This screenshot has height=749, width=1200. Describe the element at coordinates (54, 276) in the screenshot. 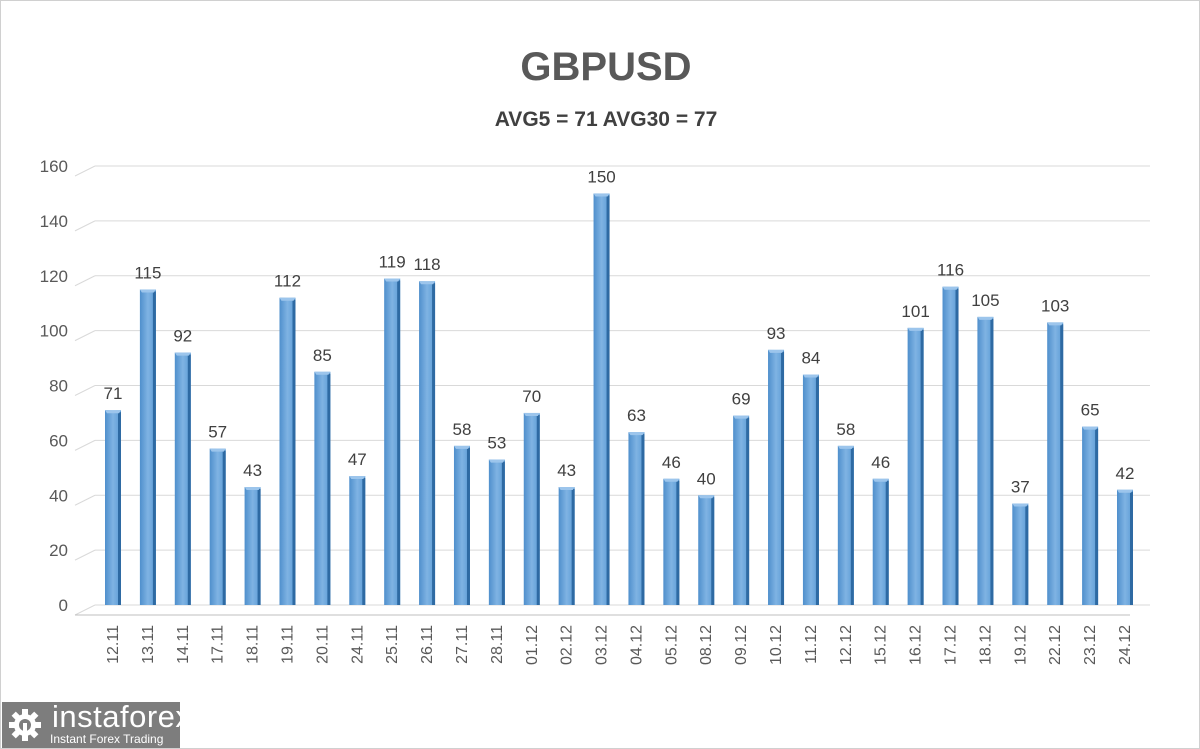

I see `y-tick-label: 120` at that location.